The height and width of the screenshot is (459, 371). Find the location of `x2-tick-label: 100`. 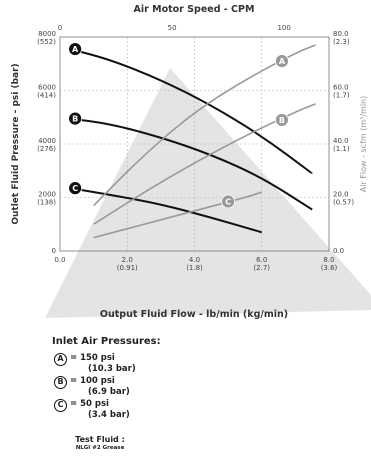

x2-tick-label: 100 is located at coordinates (283, 28).